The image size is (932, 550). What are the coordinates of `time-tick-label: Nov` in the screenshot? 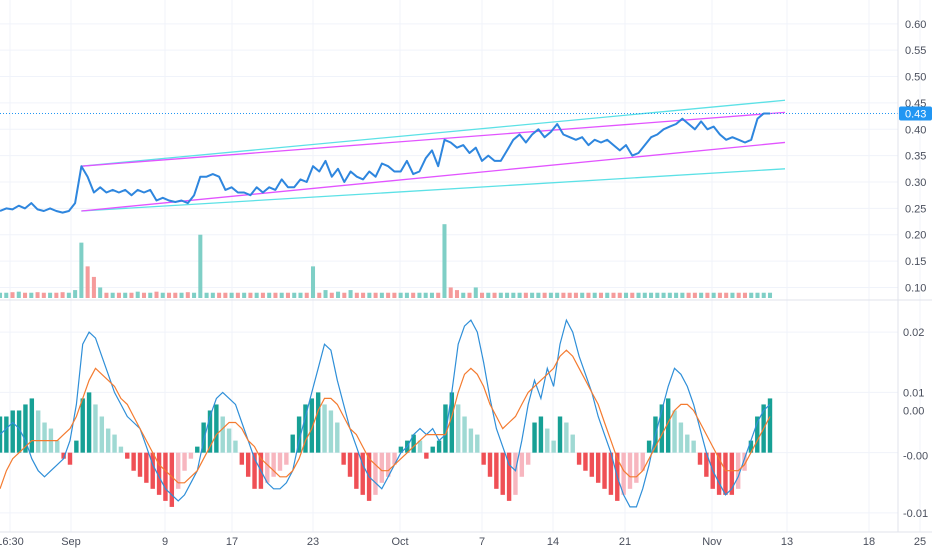 It's located at (712, 542).